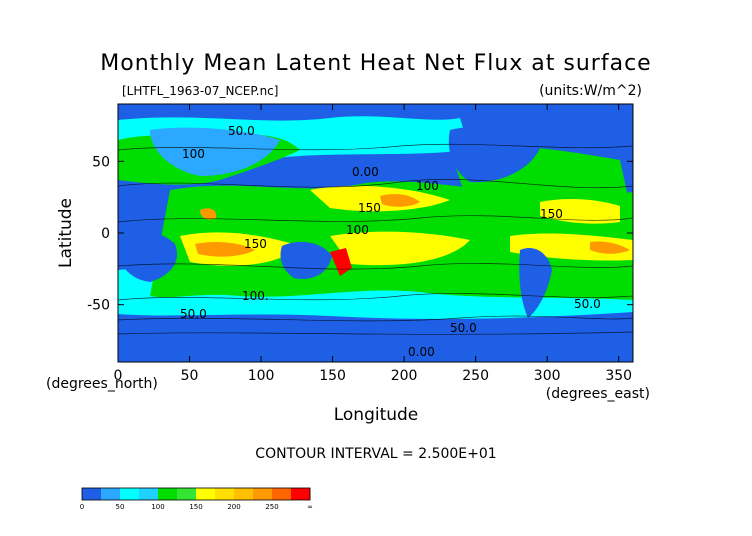 Image resolution: width=752 pixels, height=536 pixels. I want to click on x-unit-note: (degrees_east), so click(598, 394).